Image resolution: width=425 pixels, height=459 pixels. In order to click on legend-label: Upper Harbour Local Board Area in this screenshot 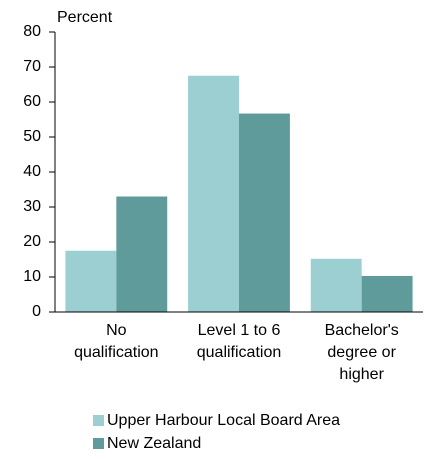, I will do `click(223, 420)`.